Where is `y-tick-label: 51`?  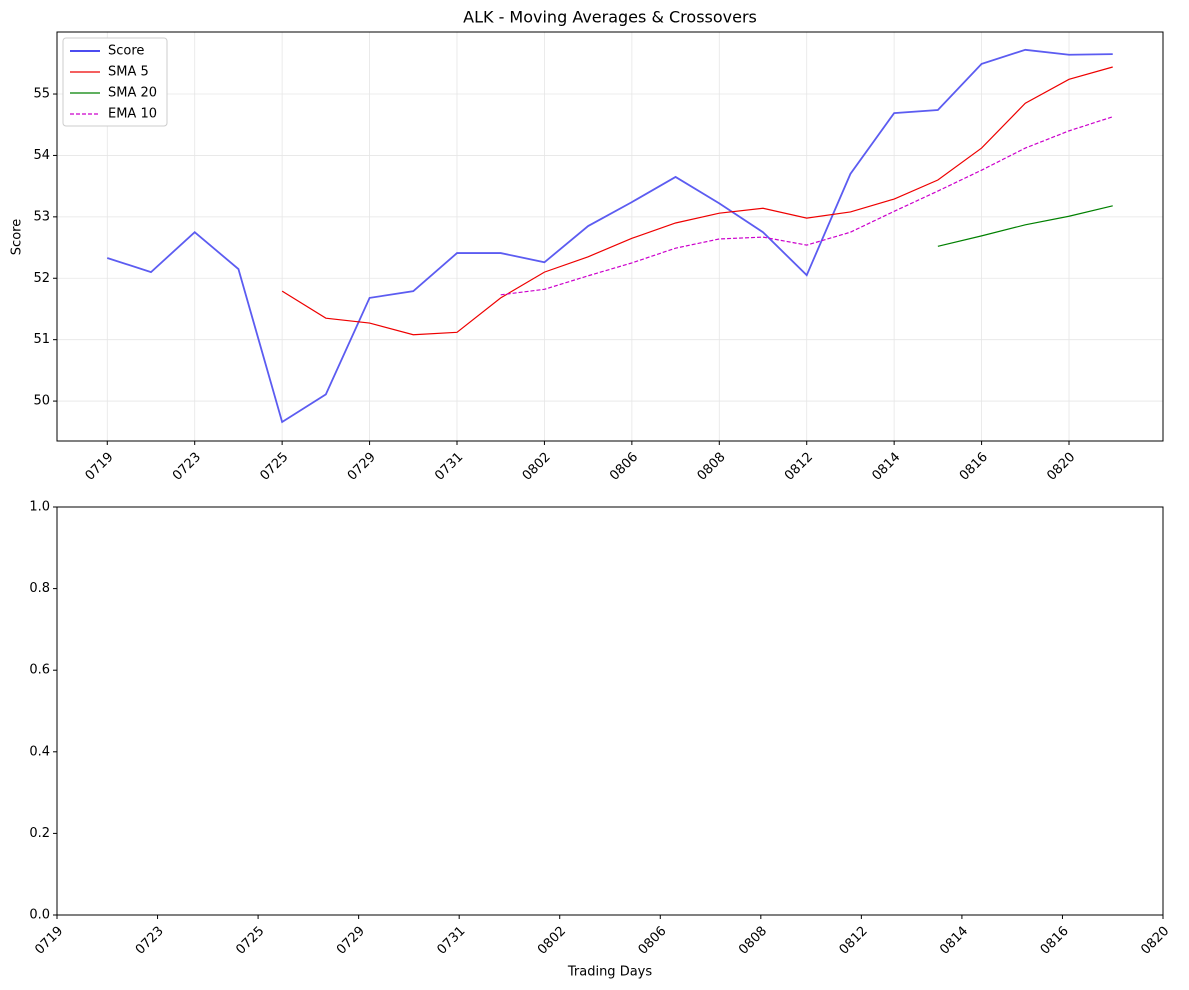
y-tick-label: 51 is located at coordinates (41, 339).